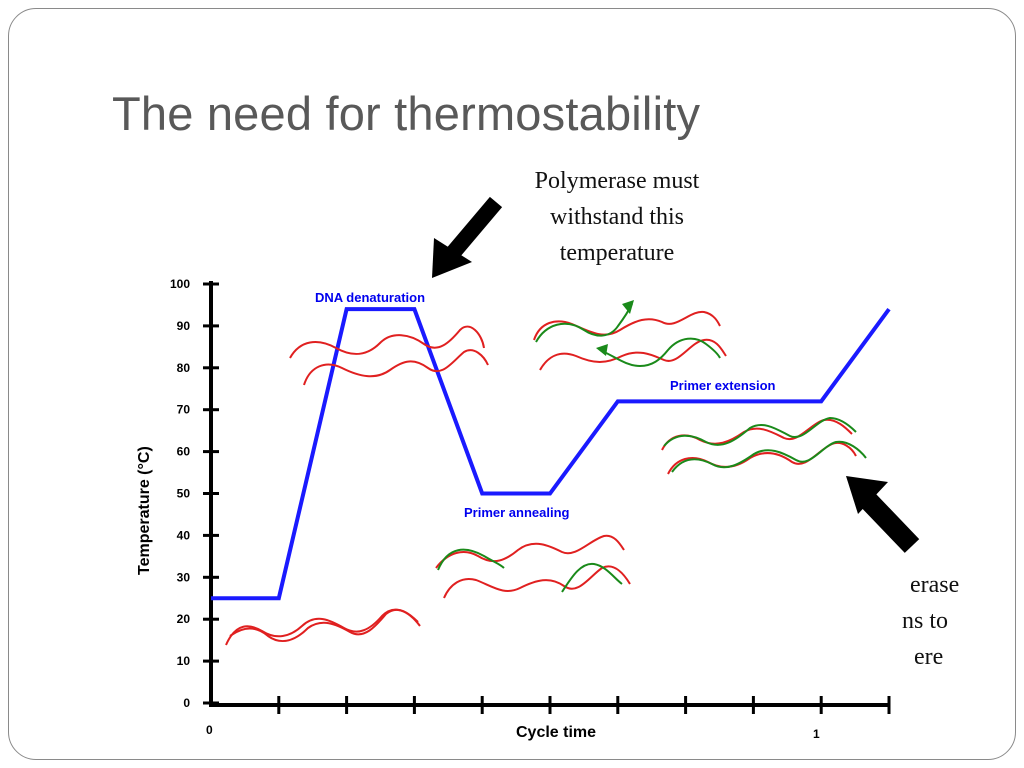  I want to click on dna-denatured-strands, so click(389, 355).